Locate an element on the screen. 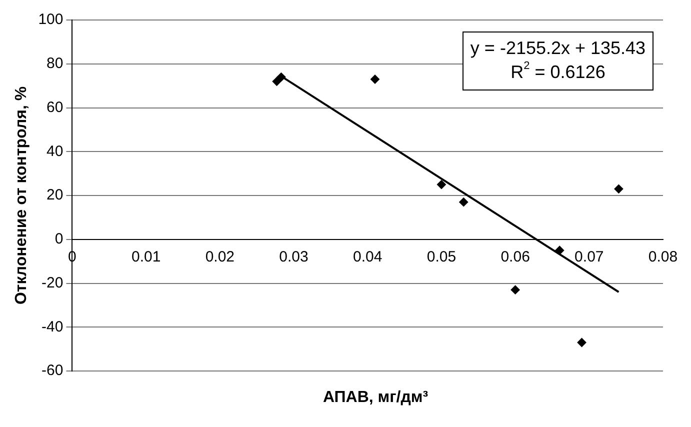 Image resolution: width=691 pixels, height=427 pixels. x-tick-label: 0.03 is located at coordinates (293, 257).